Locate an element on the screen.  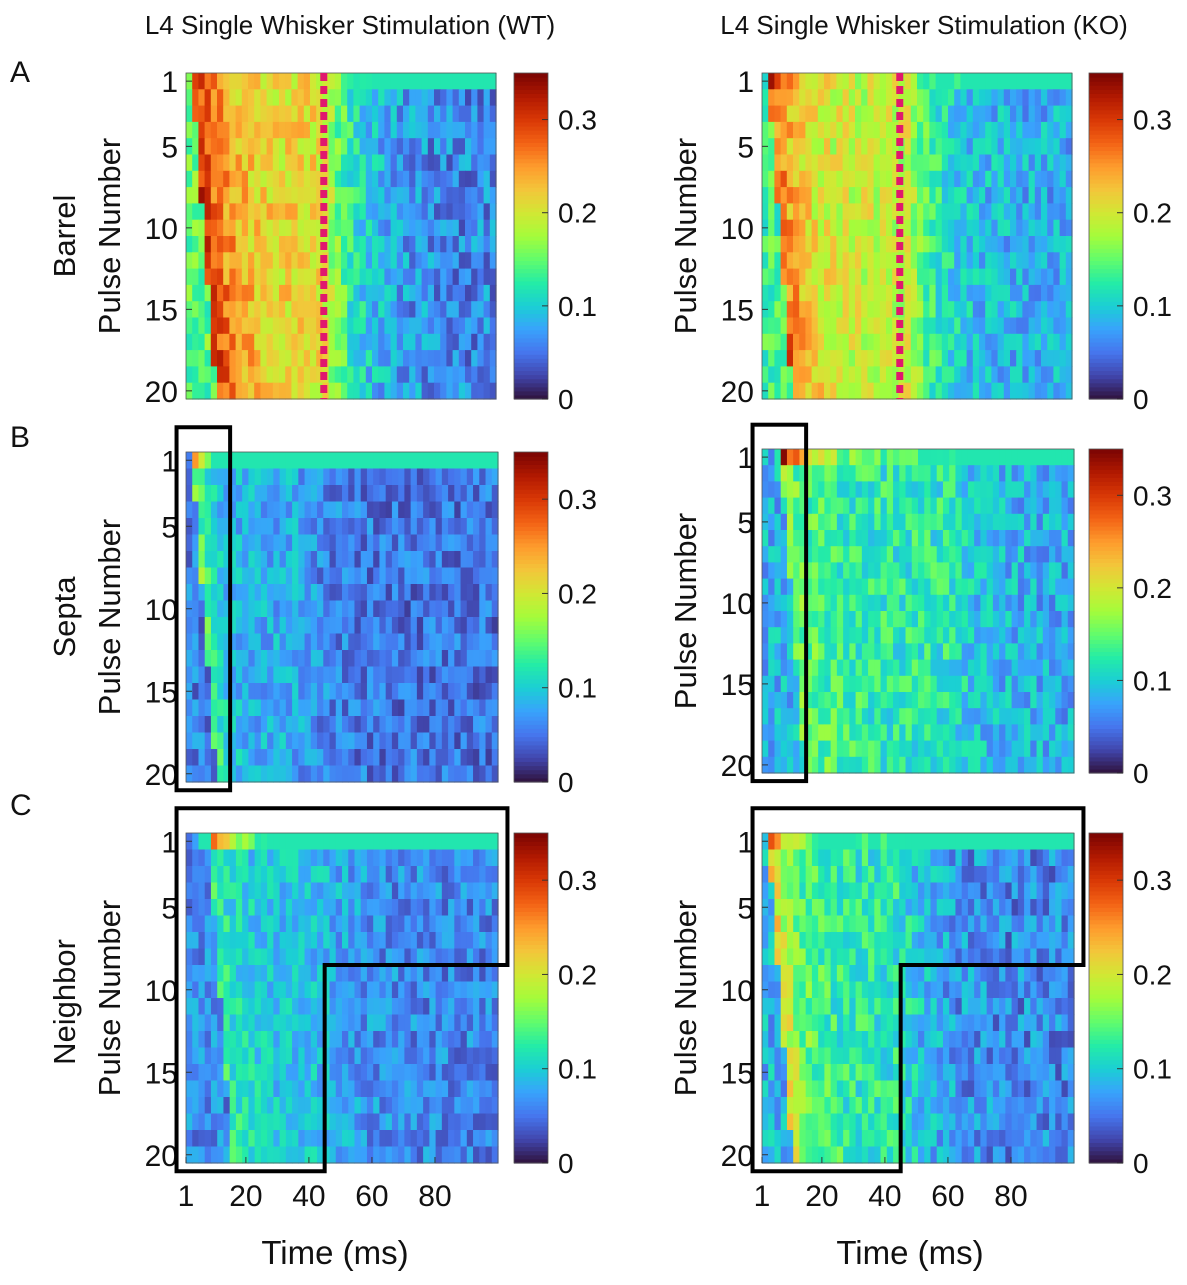
heatmap-cells is located at coordinates (917, 236).